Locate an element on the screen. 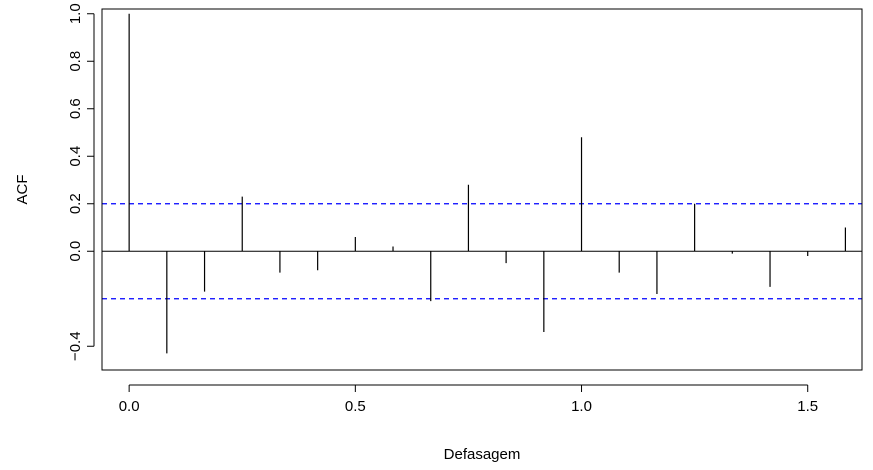  y-tick-label: 0.8 is located at coordinates (75, 61).